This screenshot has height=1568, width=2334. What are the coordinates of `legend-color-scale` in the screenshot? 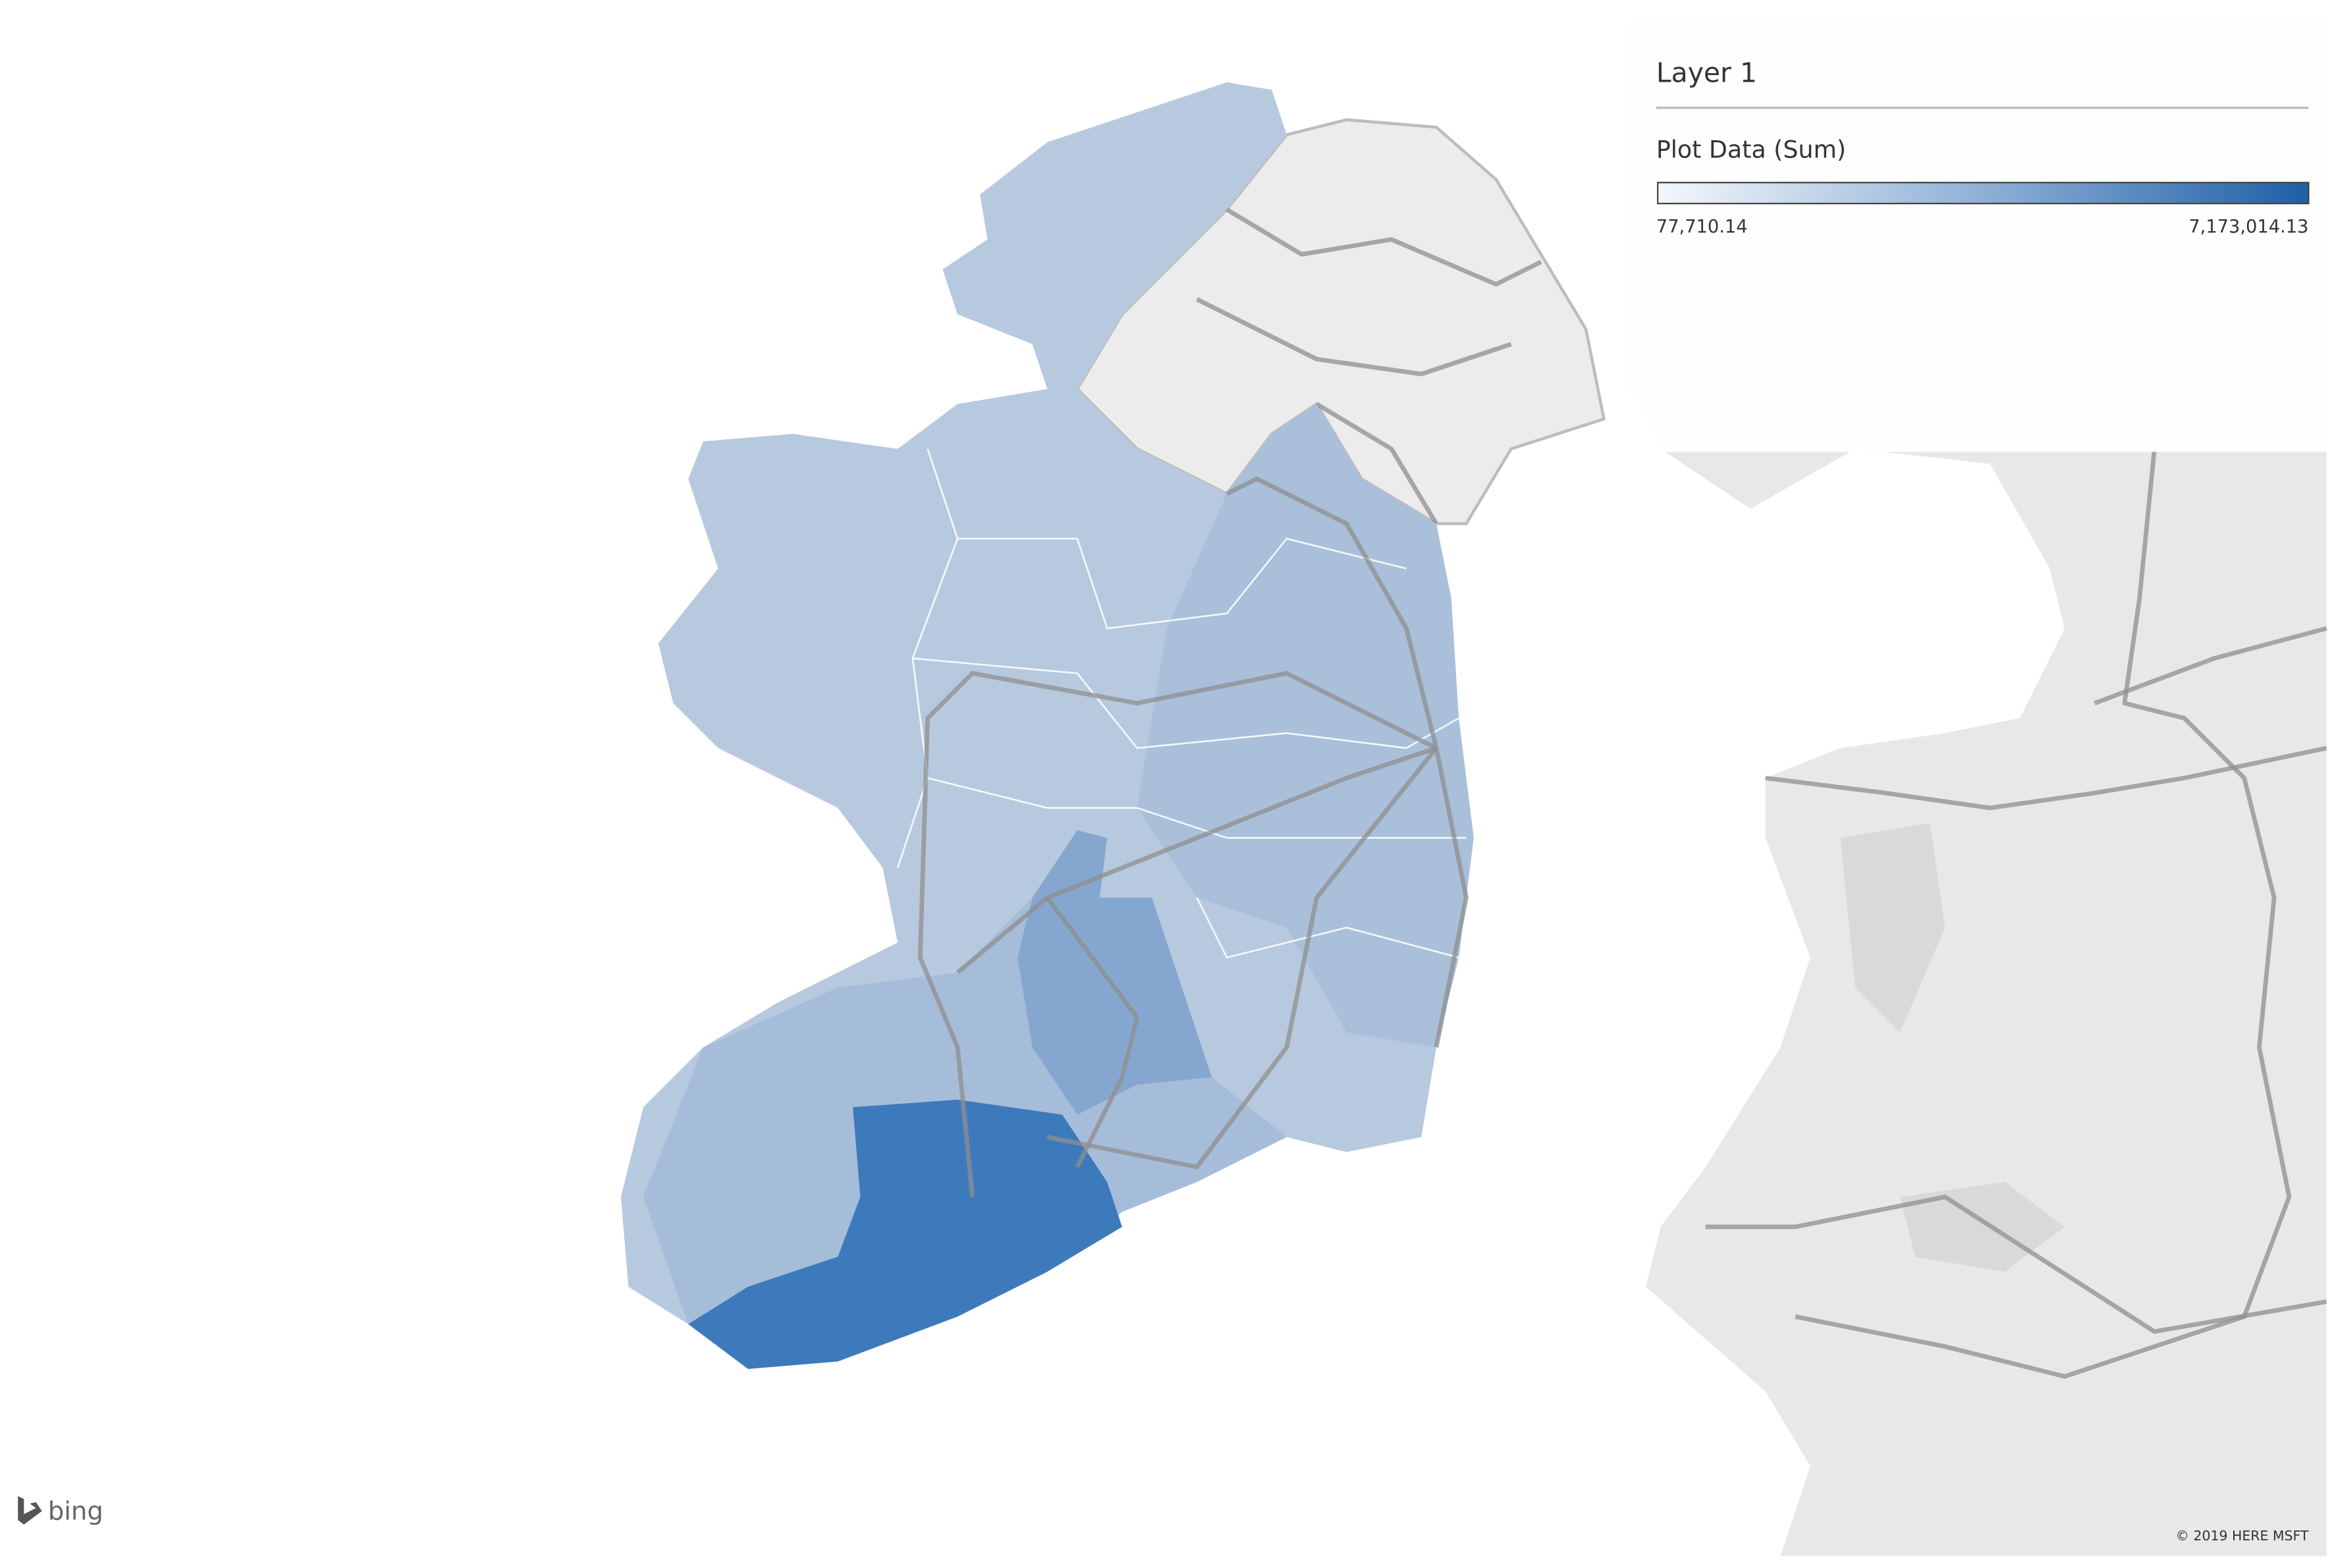 It's located at (1984, 194).